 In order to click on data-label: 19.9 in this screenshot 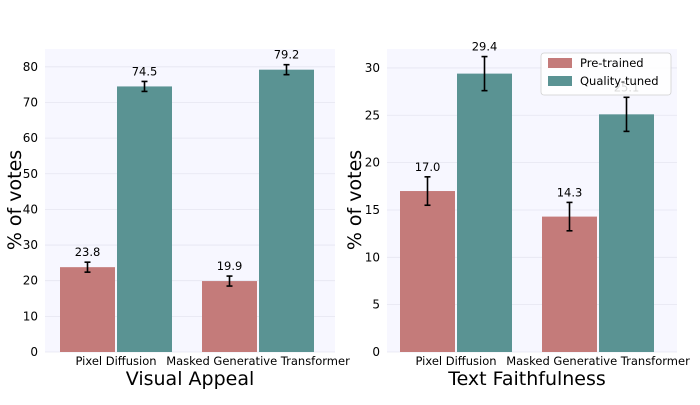, I will do `click(230, 266)`.